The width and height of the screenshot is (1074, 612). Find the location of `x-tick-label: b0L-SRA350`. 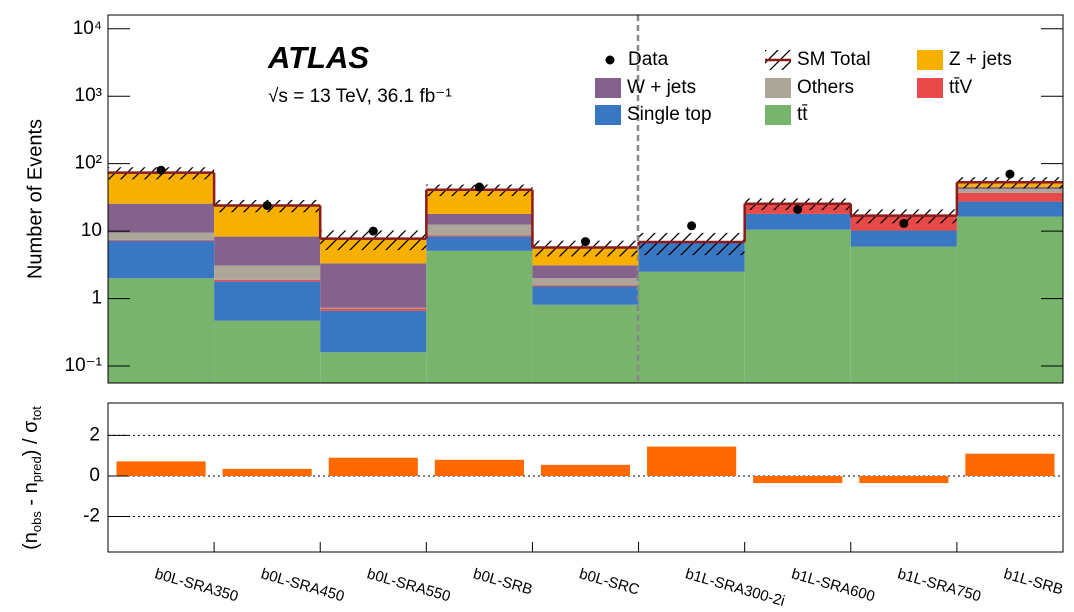

x-tick-label: b0L-SRA350 is located at coordinates (196, 585).